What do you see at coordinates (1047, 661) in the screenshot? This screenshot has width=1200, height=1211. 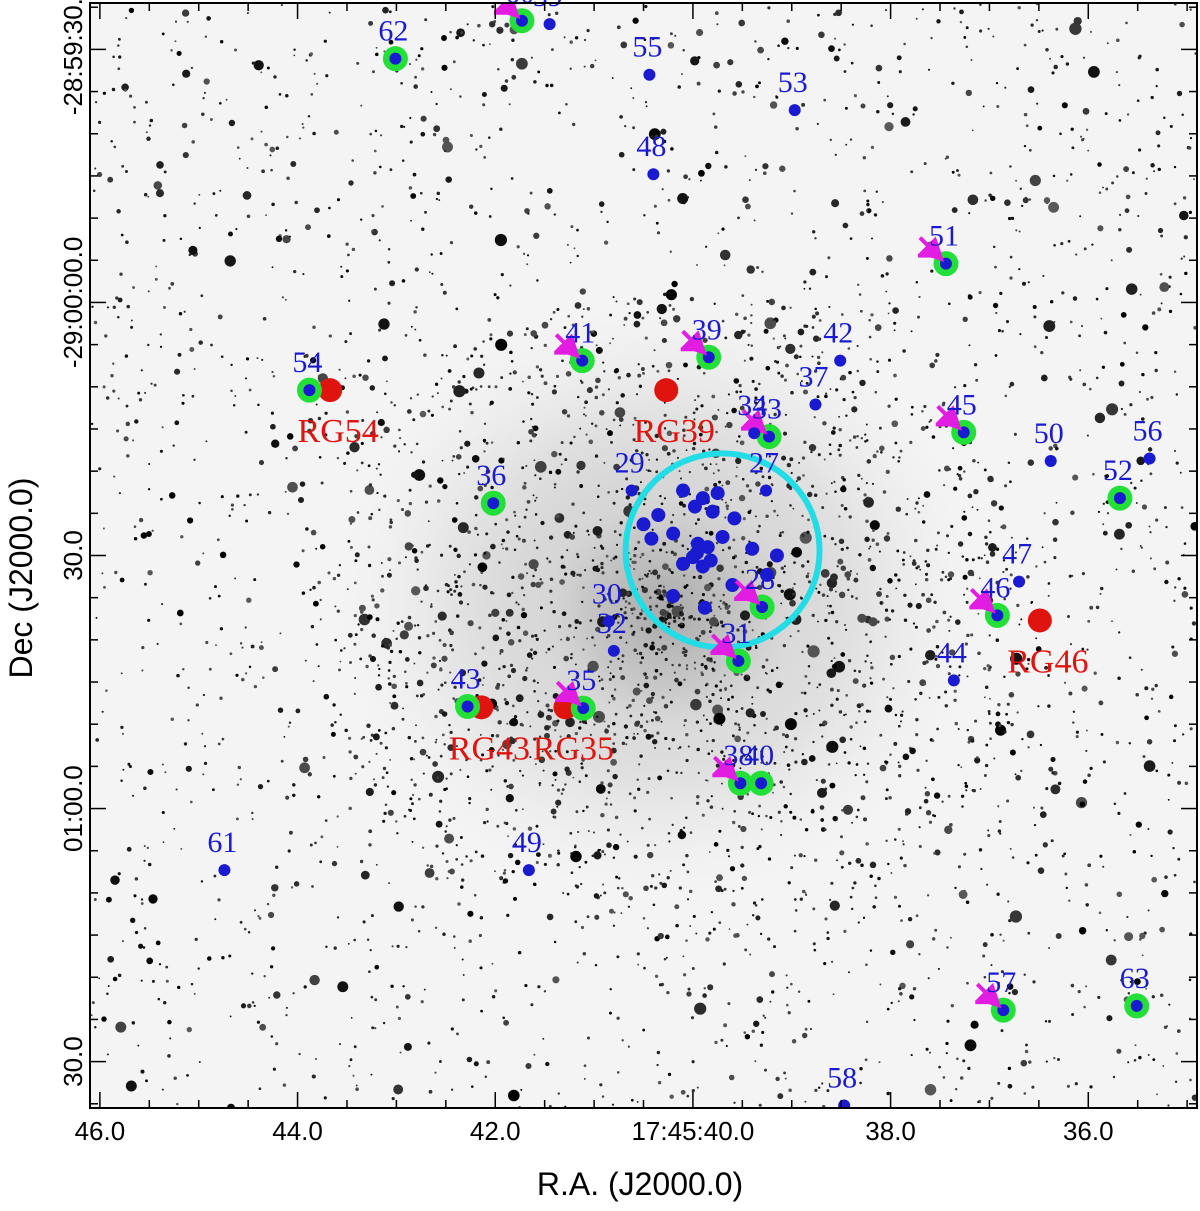 I see `red-giant-label: RG46` at bounding box center [1047, 661].